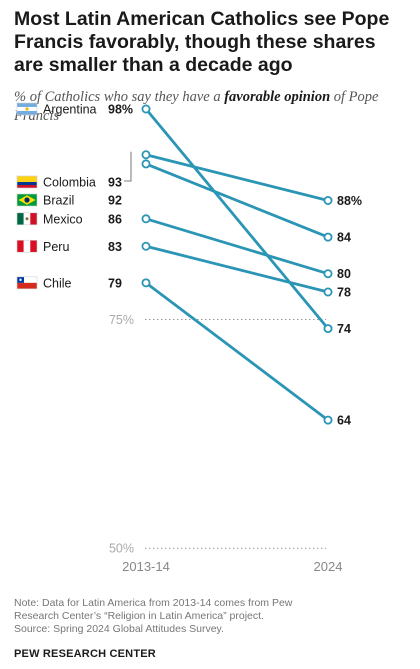 The image size is (420, 669). Describe the element at coordinates (146, 283) in the screenshot. I see `point-start-chile` at that location.